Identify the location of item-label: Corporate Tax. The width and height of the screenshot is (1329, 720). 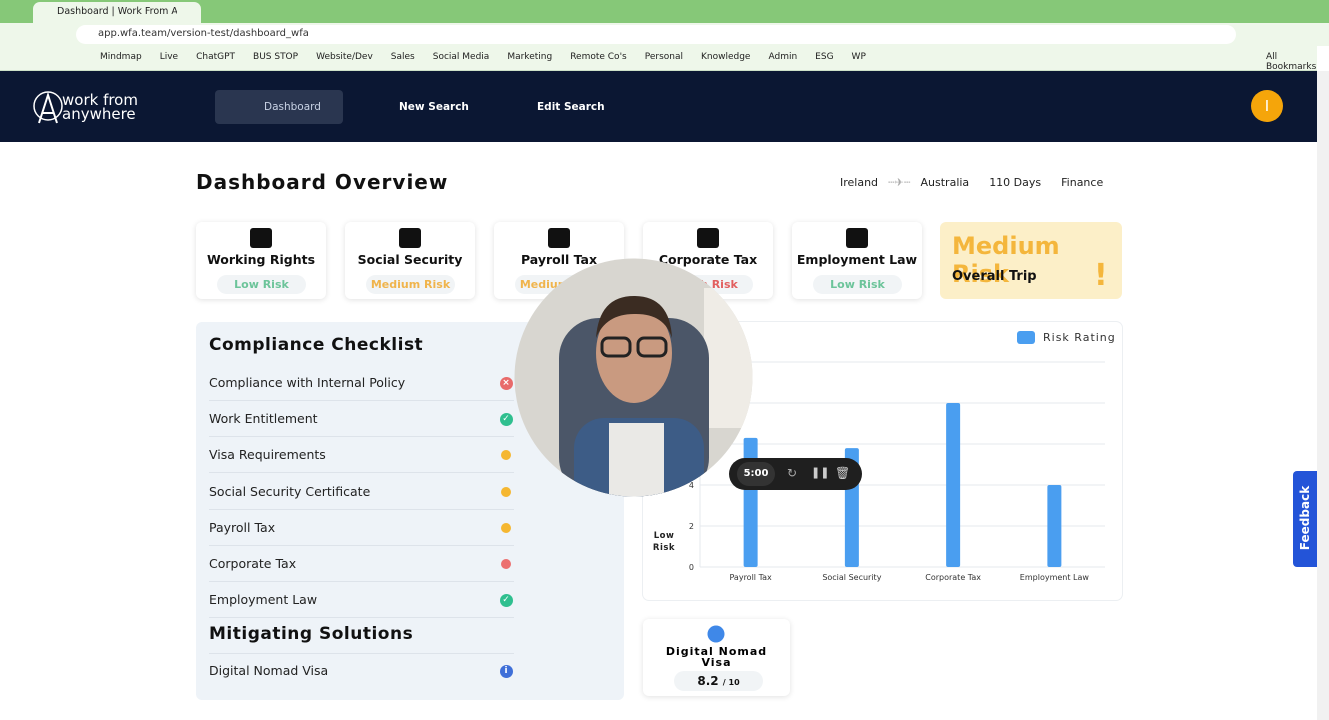
(253, 563).